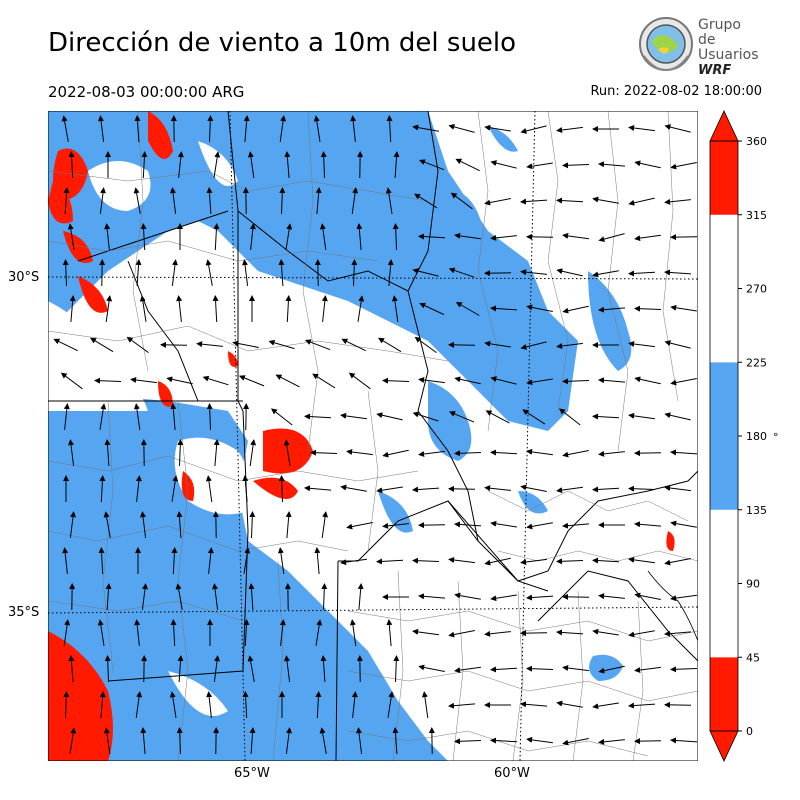 The image size is (800, 800). Describe the element at coordinates (672, 606) in the screenshot. I see `coastline` at that location.